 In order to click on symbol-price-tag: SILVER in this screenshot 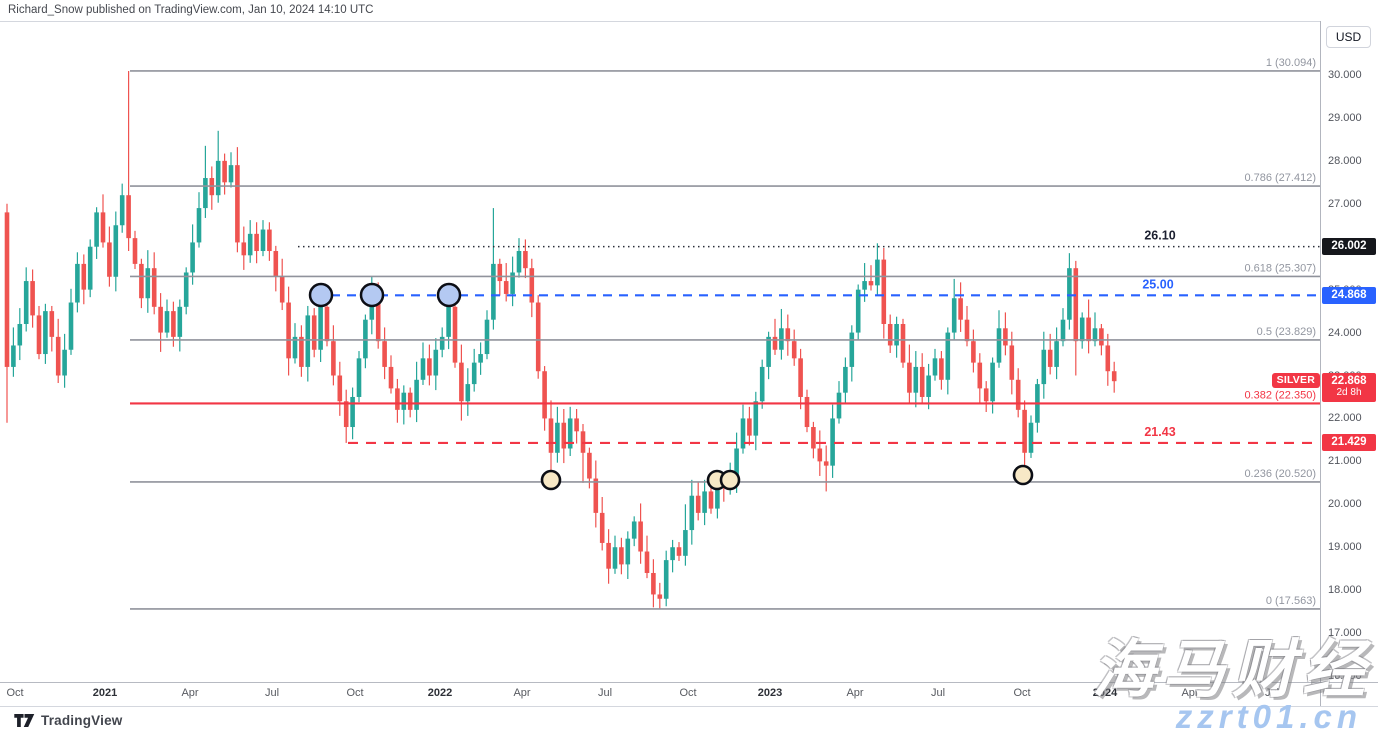, I will do `click(1295, 380)`.